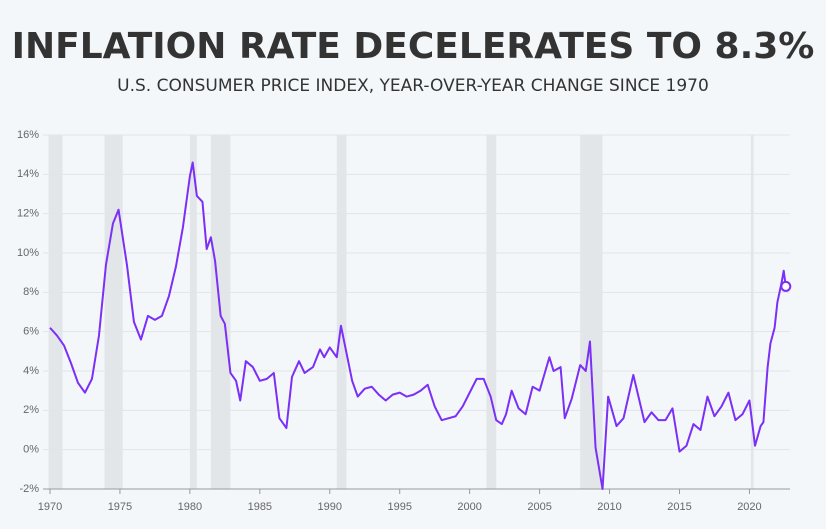 The width and height of the screenshot is (826, 529). What do you see at coordinates (31, 410) in the screenshot?
I see `y-tick-label: 2%` at bounding box center [31, 410].